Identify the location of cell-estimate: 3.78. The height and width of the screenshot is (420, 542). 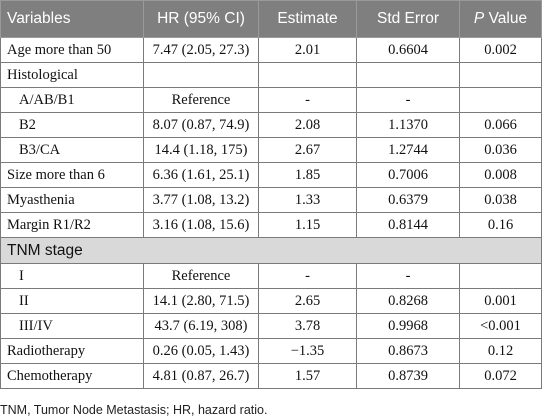
(307, 326).